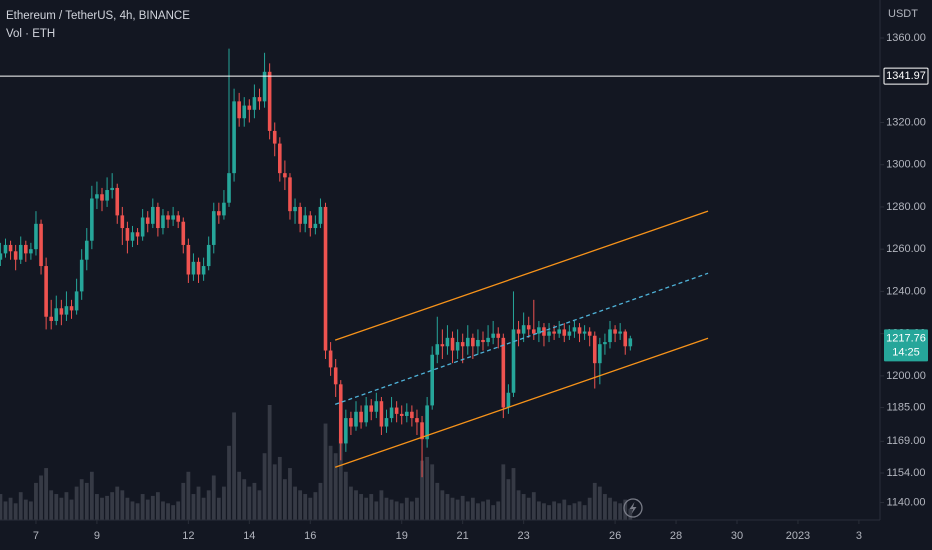  I want to click on replay-icon, so click(633, 508).